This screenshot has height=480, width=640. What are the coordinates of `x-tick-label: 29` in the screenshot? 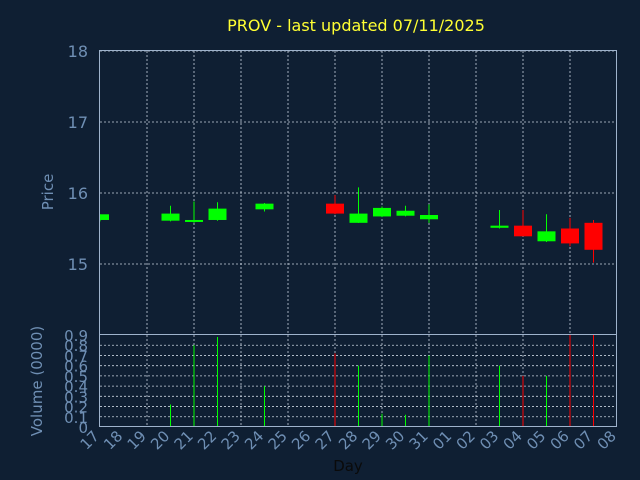 It's located at (372, 440).